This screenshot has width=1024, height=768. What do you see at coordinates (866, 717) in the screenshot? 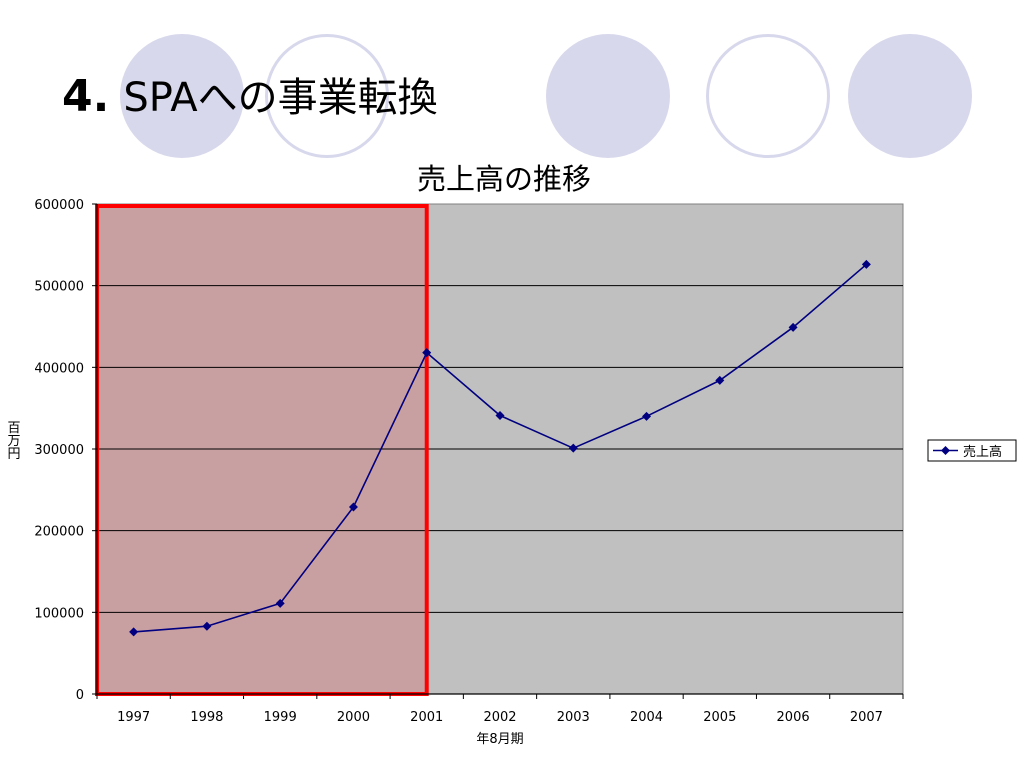
I see `x-tick-label: 2007` at bounding box center [866, 717].